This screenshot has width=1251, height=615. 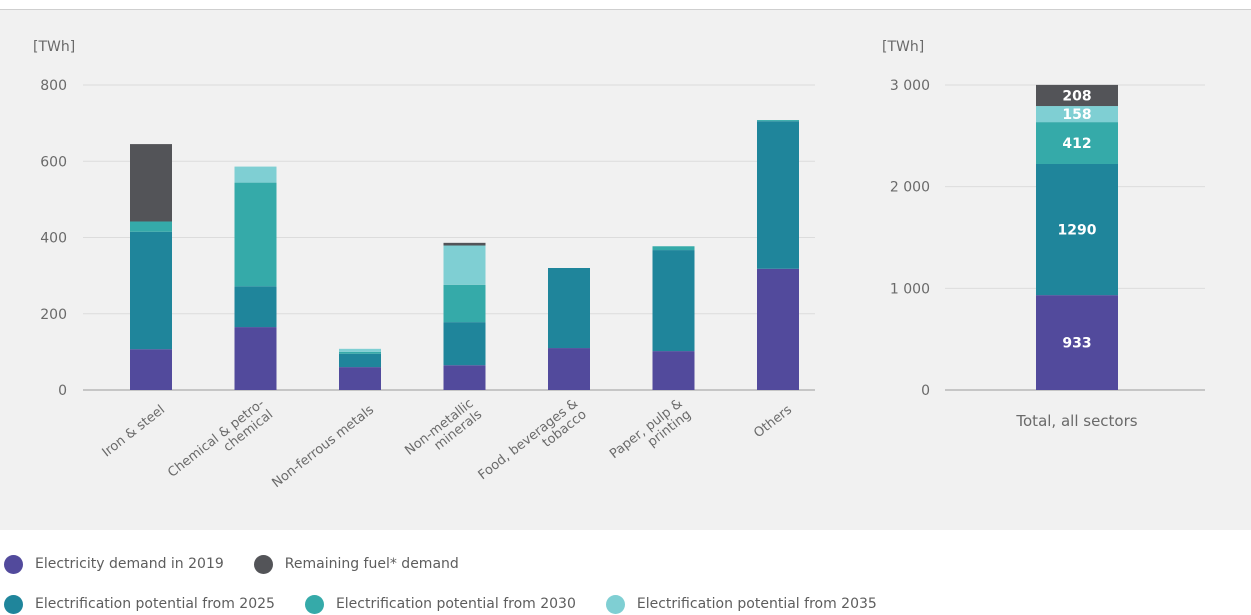 I want to click on category-label: Others, so click(x=773, y=421).